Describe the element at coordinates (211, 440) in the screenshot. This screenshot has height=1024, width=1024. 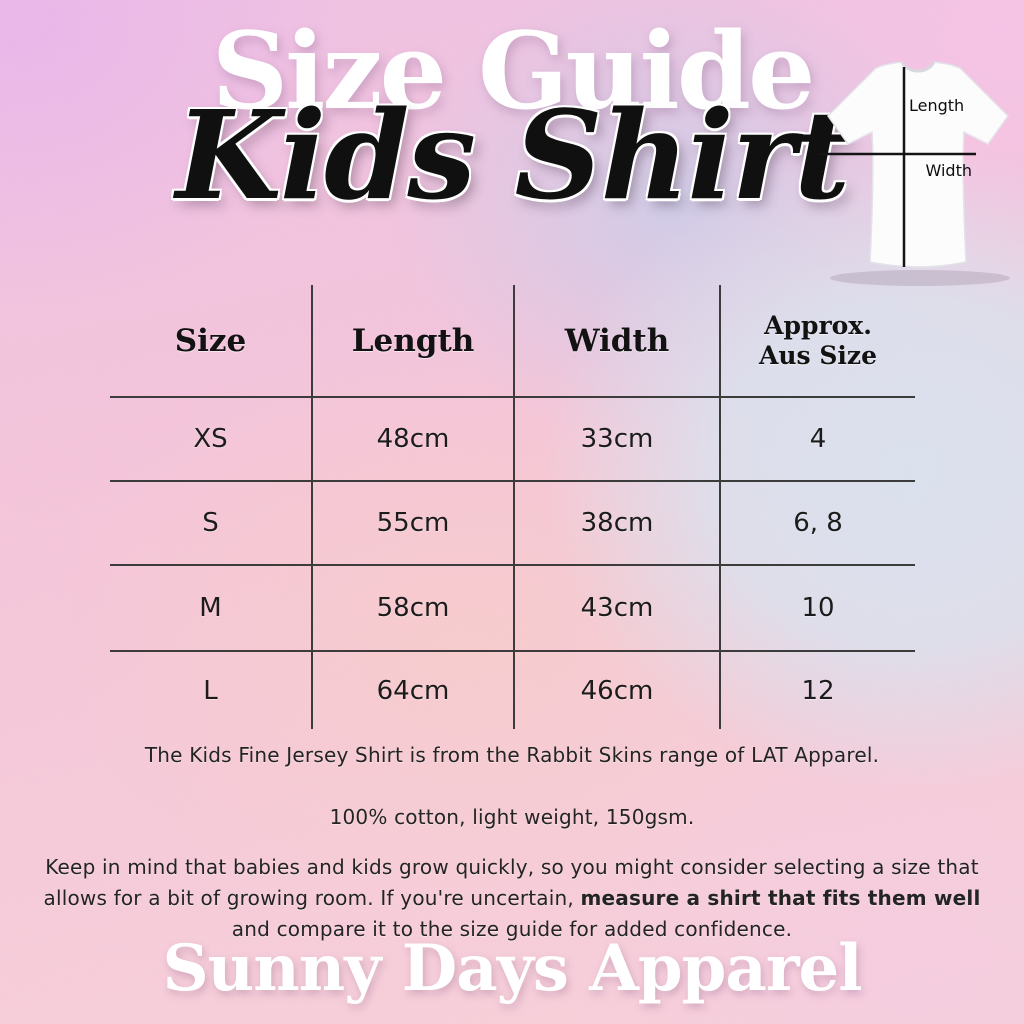
I see `table-cell: XS` at that location.